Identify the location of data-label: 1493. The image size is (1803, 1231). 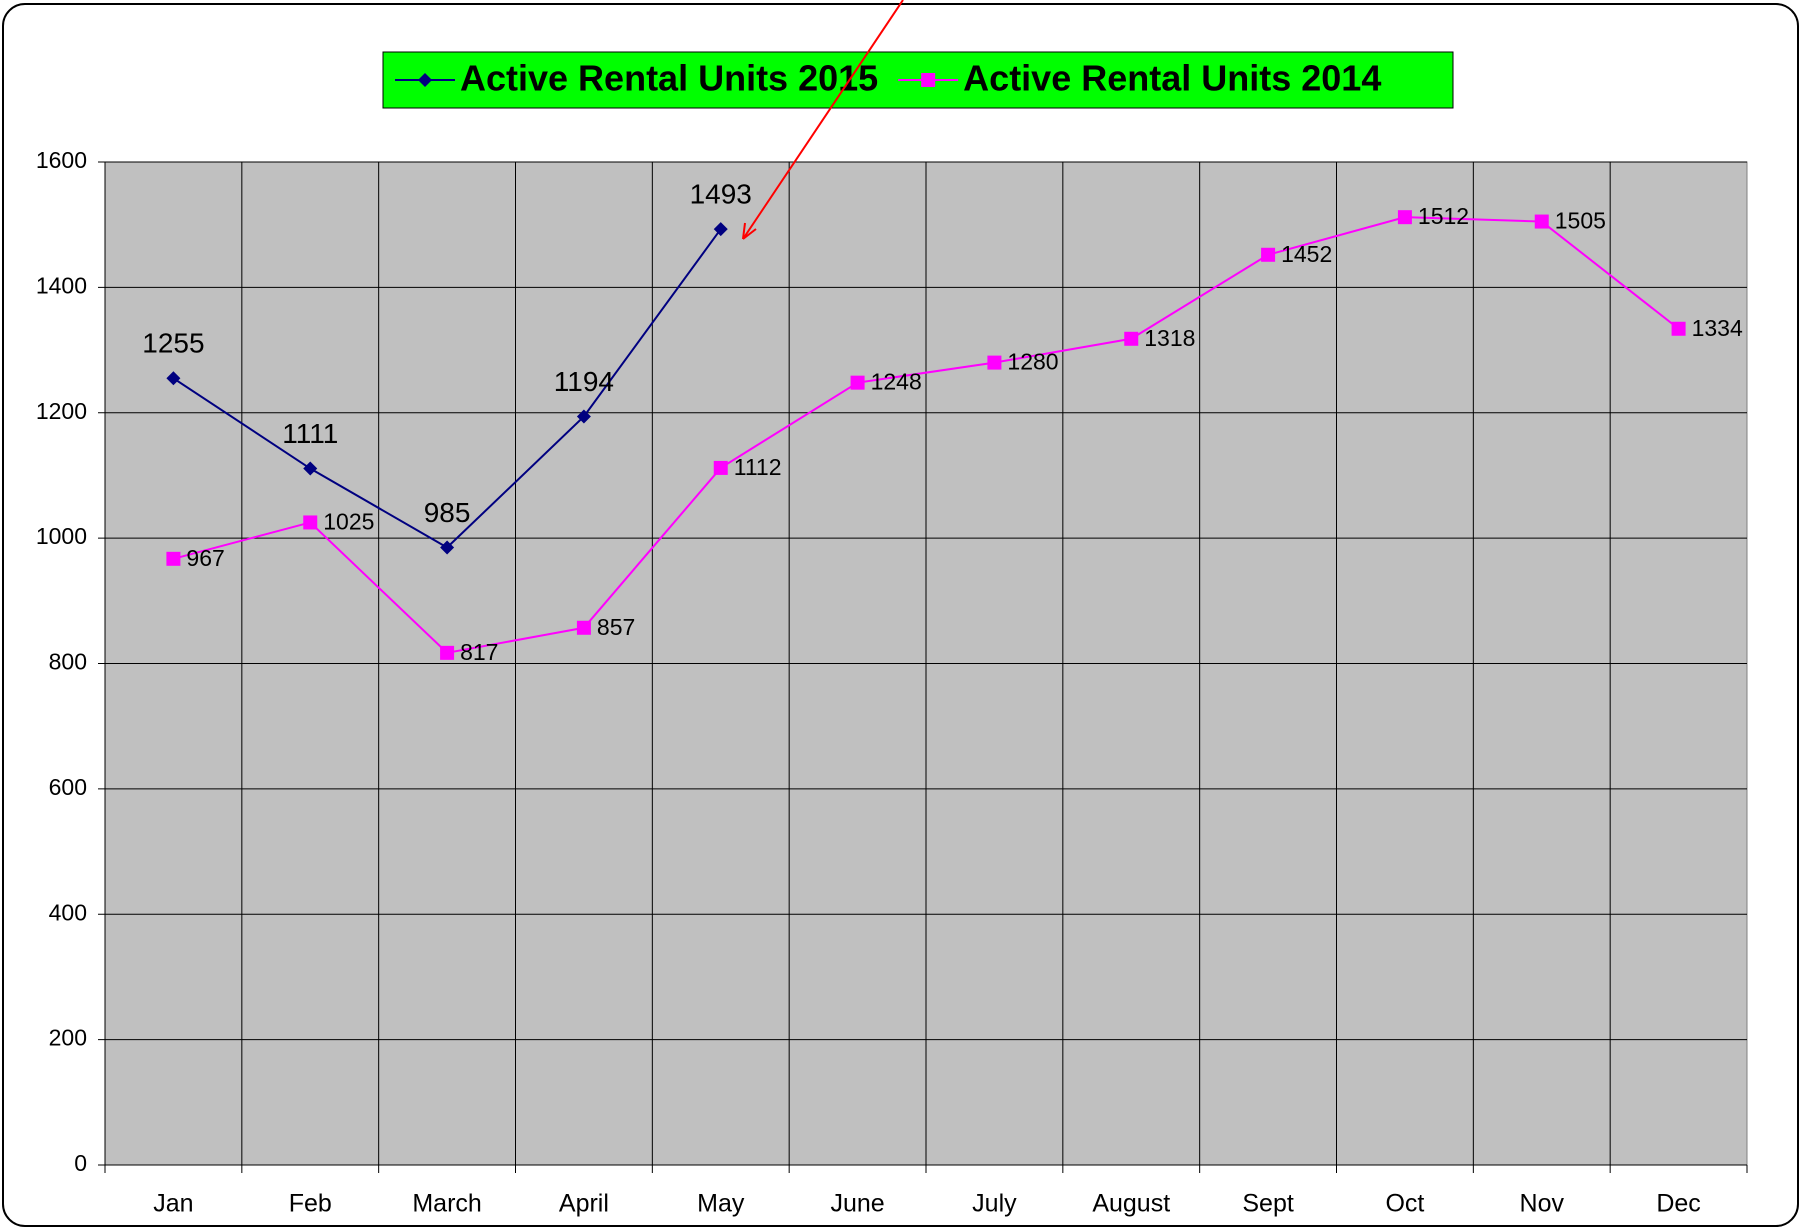
(721, 193).